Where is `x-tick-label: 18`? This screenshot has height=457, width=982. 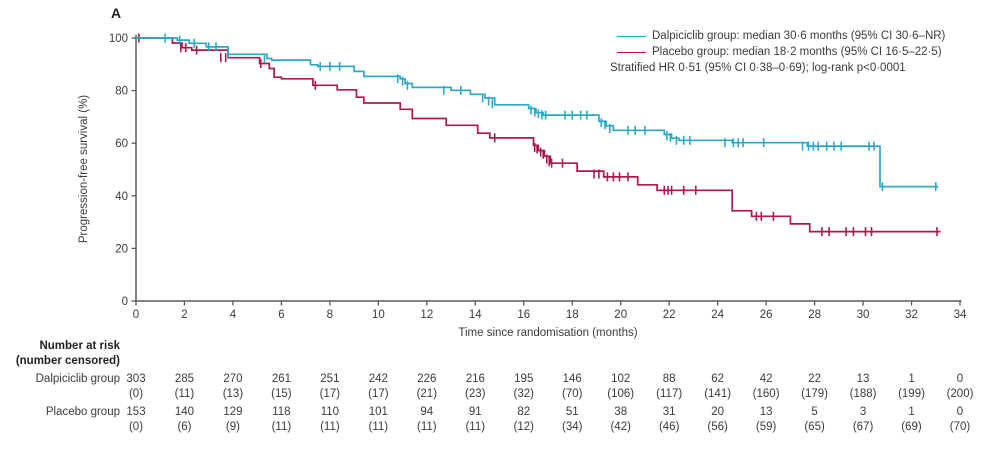 x-tick-label: 18 is located at coordinates (572, 315).